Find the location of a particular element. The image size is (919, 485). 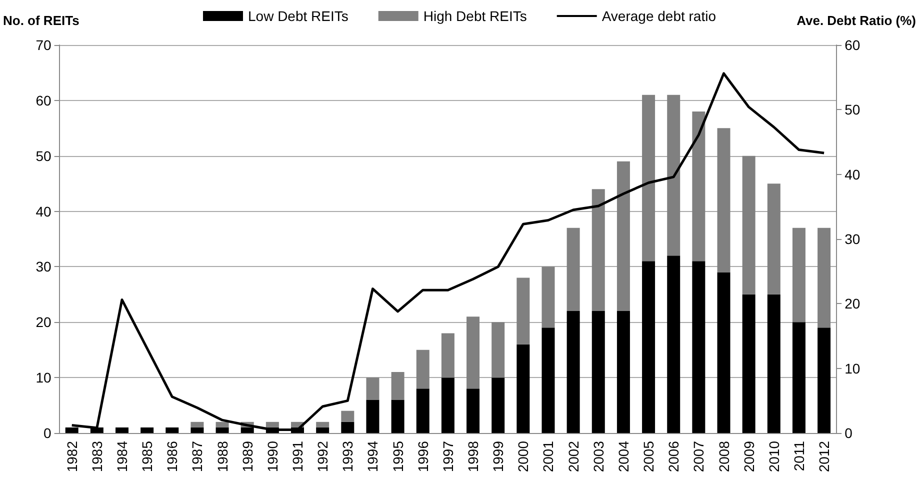

x-tick-label: 2009 is located at coordinates (748, 456).